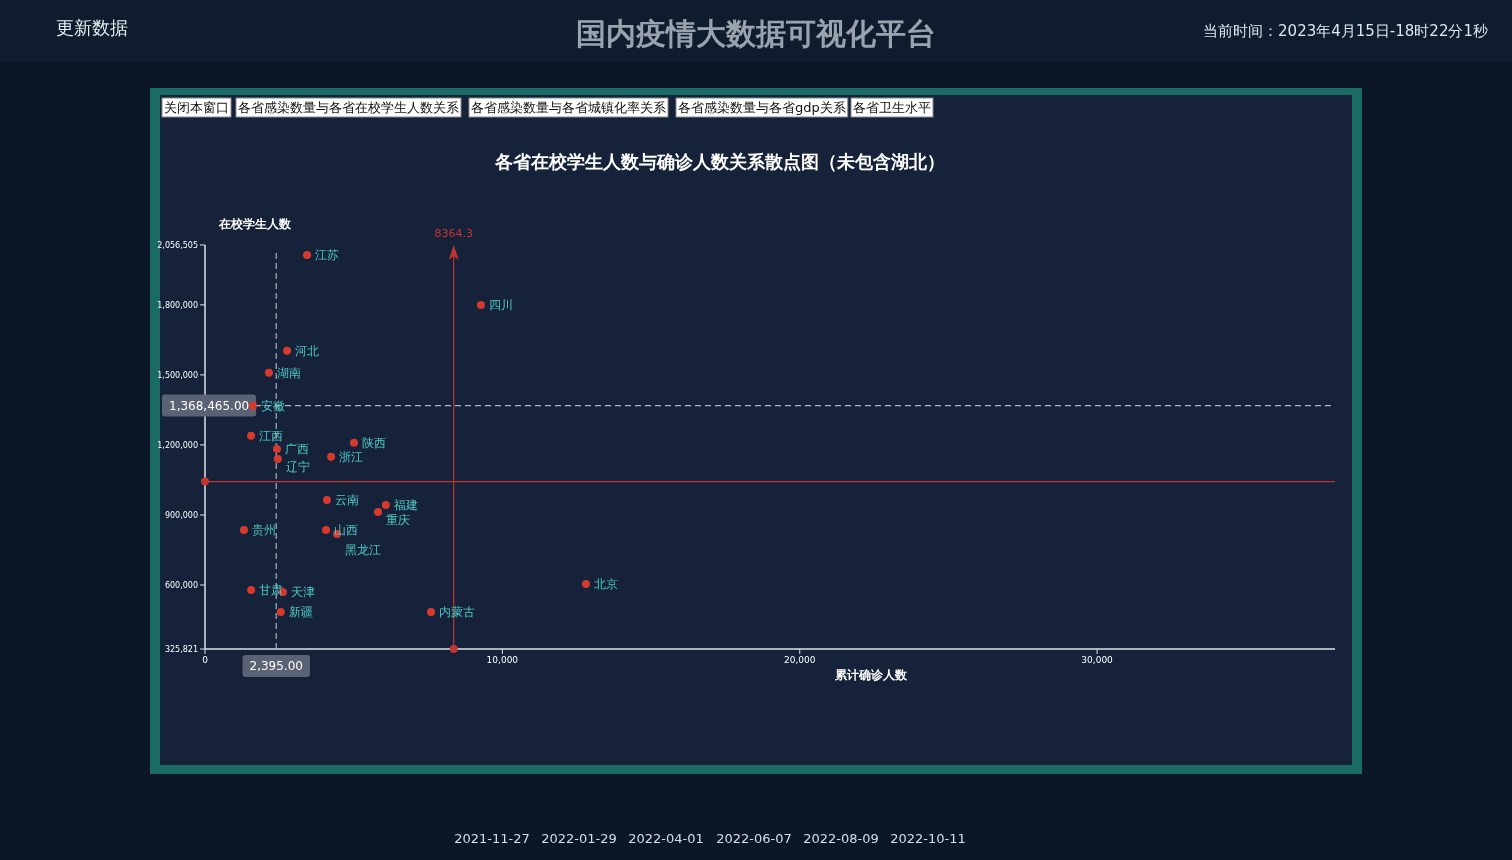 This screenshot has height=860, width=1512. I want to click on y-tick-label: 2,056,505, so click(177, 245).